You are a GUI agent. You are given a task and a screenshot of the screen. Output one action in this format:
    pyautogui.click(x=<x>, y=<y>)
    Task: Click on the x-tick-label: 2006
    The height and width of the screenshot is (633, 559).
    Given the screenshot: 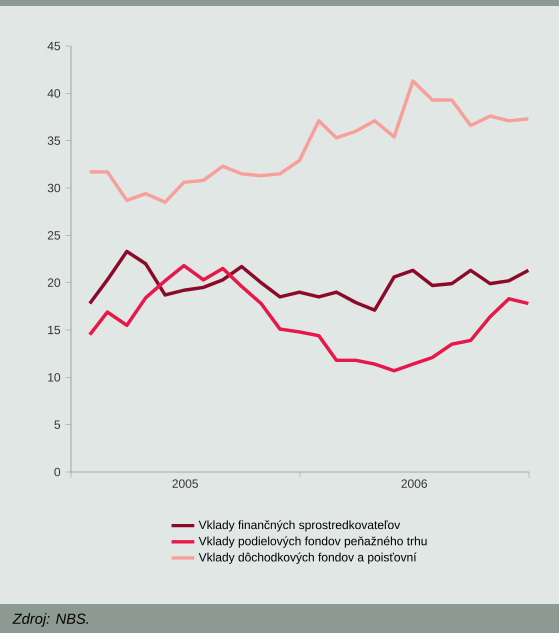 What is the action you would take?
    pyautogui.click(x=414, y=483)
    